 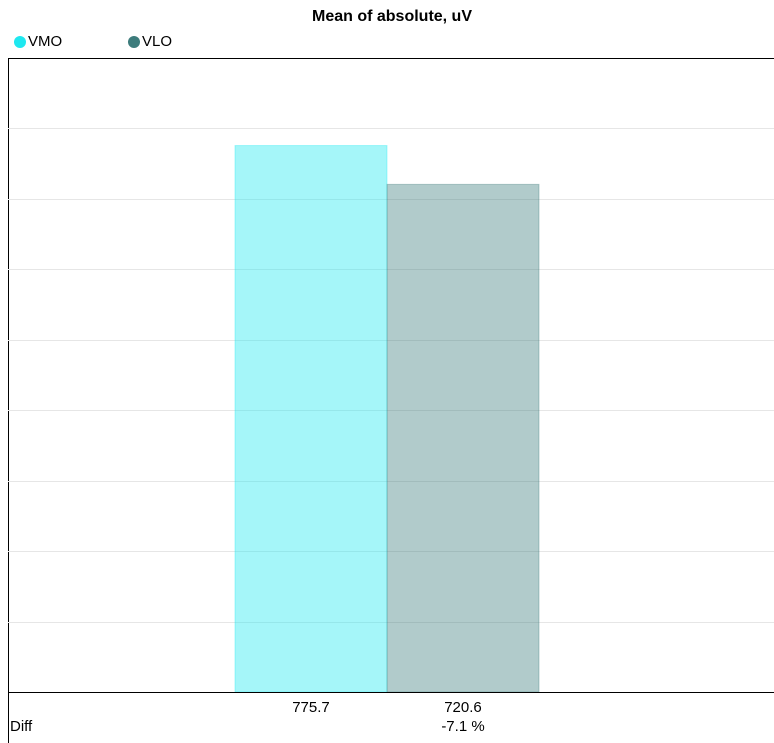 I want to click on value-label: 720.6, so click(x=463, y=707).